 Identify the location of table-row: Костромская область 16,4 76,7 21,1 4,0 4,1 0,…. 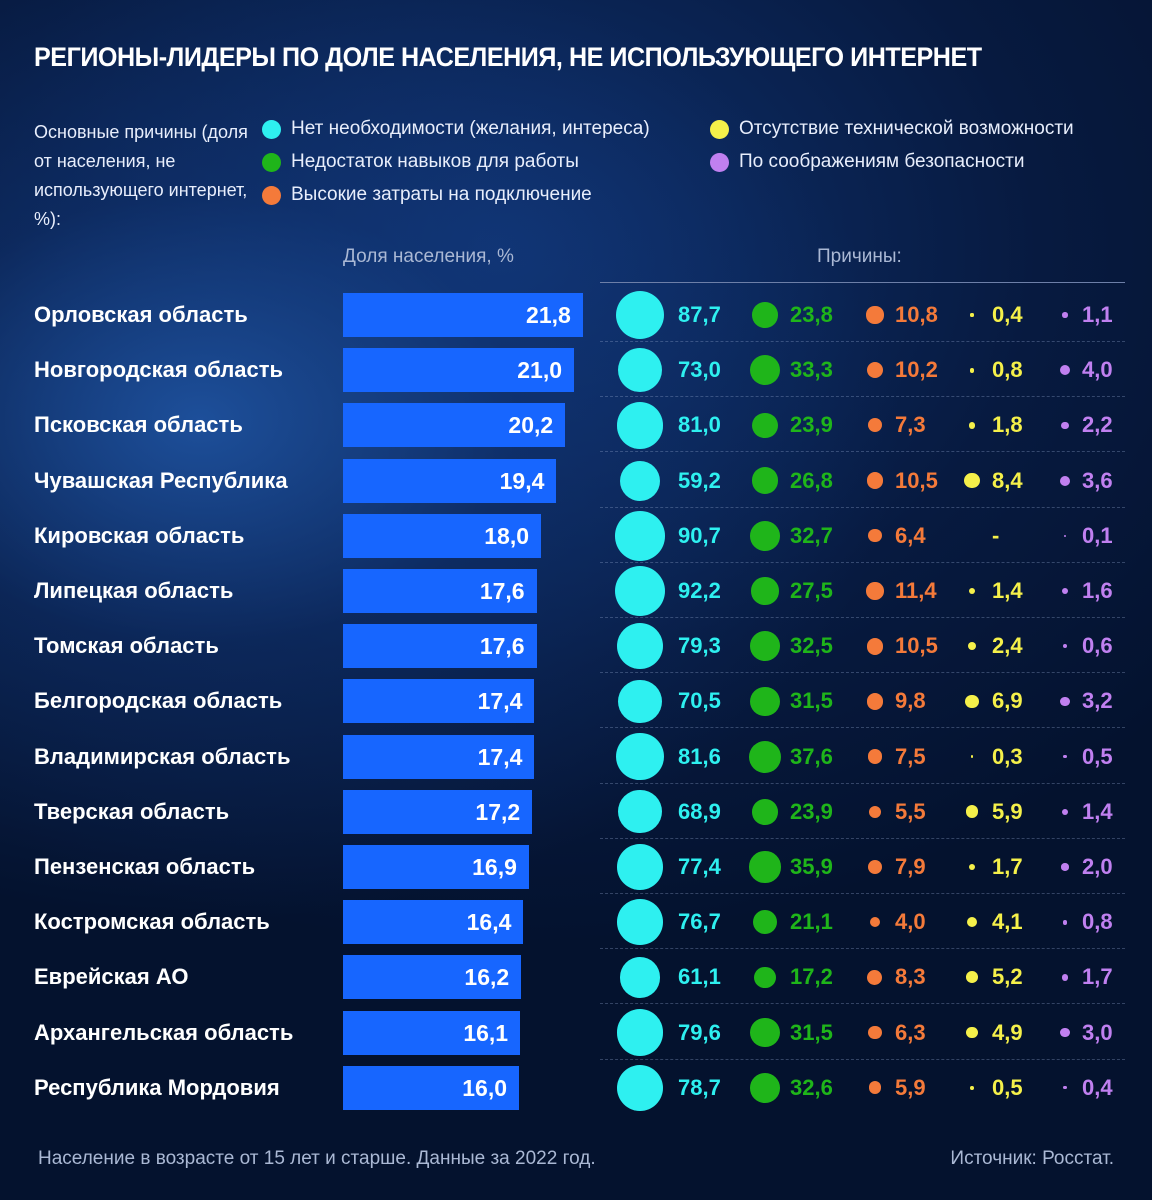
(576, 922).